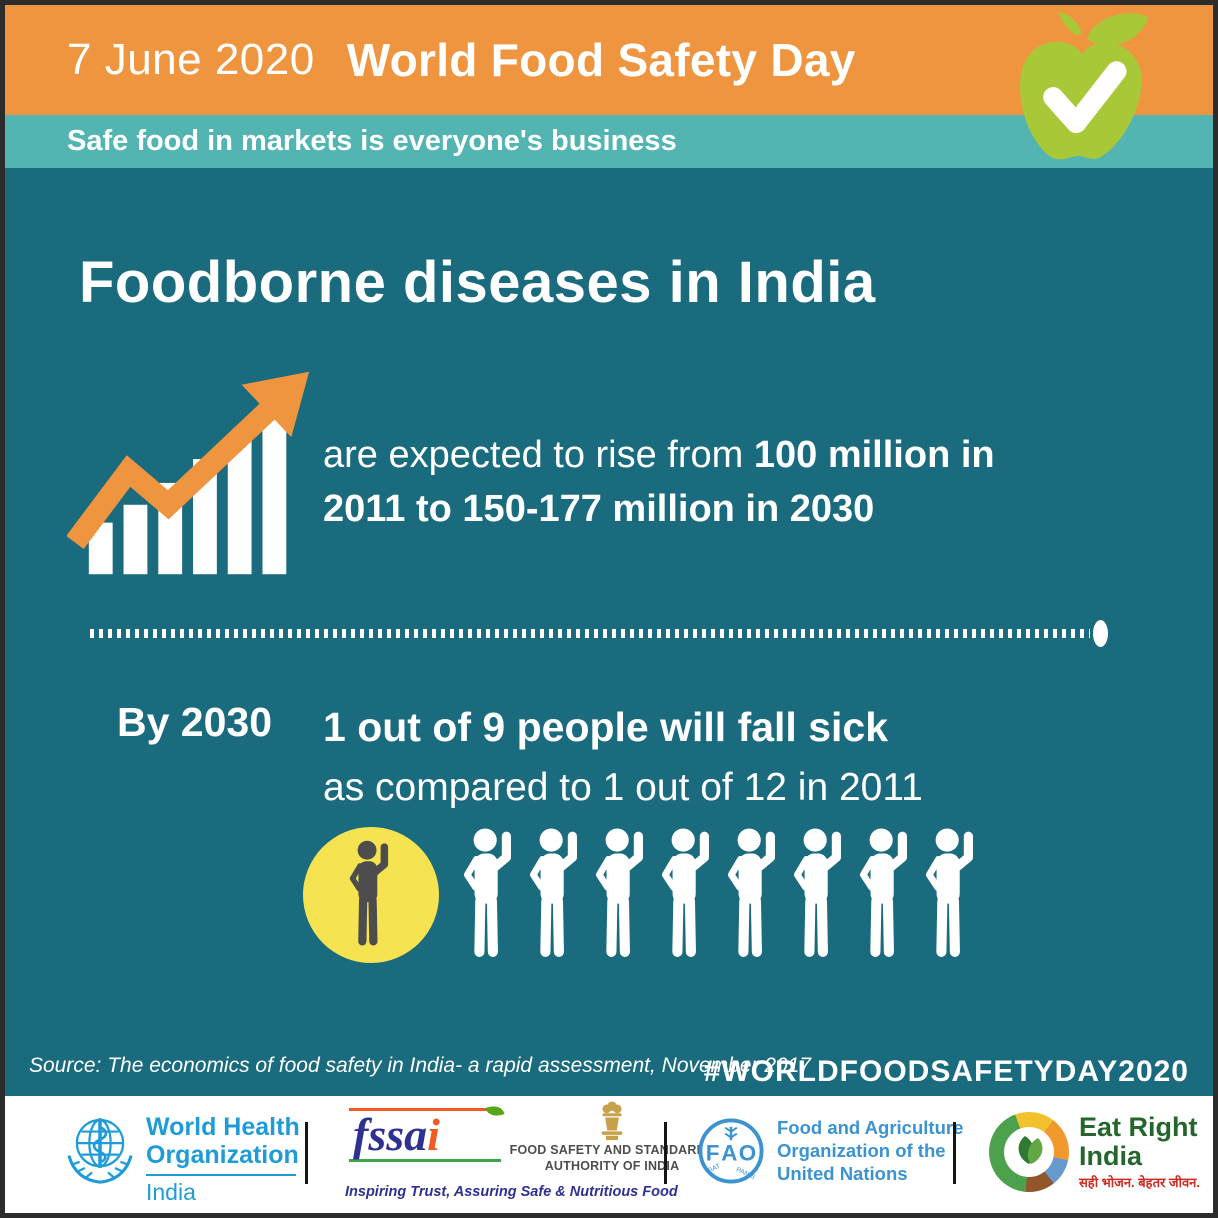 The height and width of the screenshot is (1218, 1218). What do you see at coordinates (612, 1166) in the screenshot?
I see `fssai-authority-line2: AUTHORITY OF INDIA` at bounding box center [612, 1166].